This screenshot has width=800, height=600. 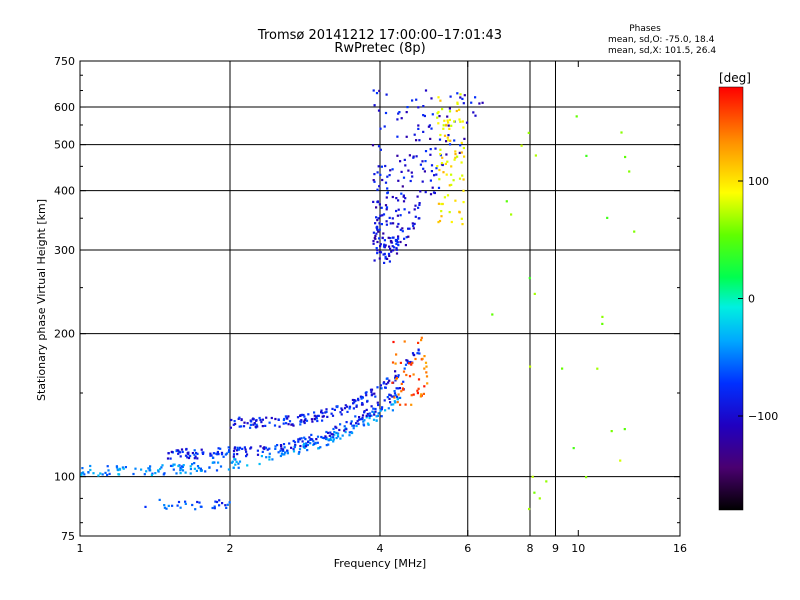 What do you see at coordinates (748, 291) in the screenshot?
I see `colorbar: [deg] 100 0 −100` at bounding box center [748, 291].